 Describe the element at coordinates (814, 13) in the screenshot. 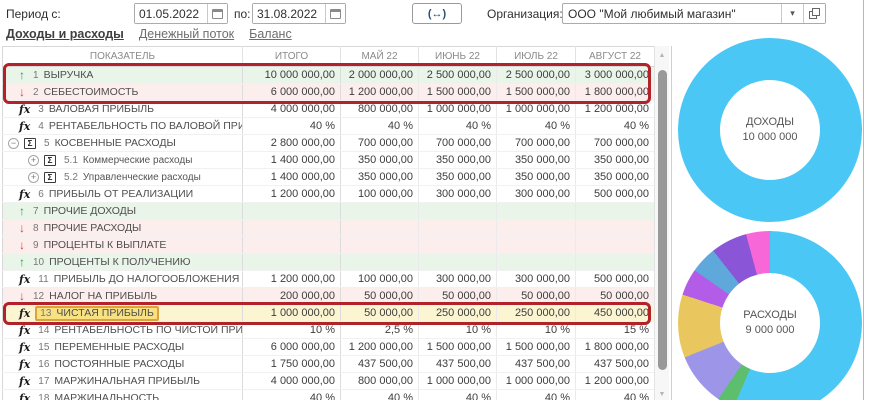

I see `organization-open-button` at that location.